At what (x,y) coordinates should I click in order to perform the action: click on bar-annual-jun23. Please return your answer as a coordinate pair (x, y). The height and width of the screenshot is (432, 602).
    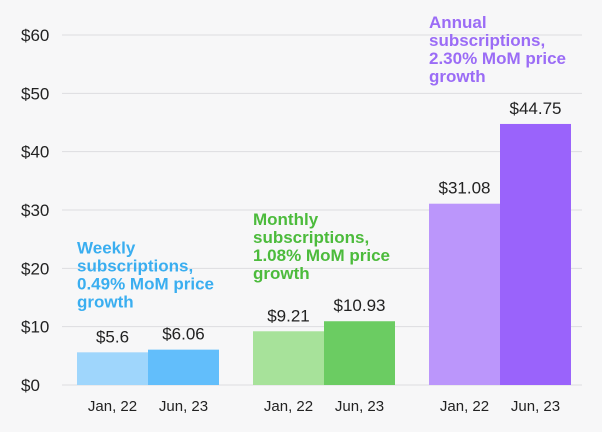
    Looking at the image, I should click on (535, 254).